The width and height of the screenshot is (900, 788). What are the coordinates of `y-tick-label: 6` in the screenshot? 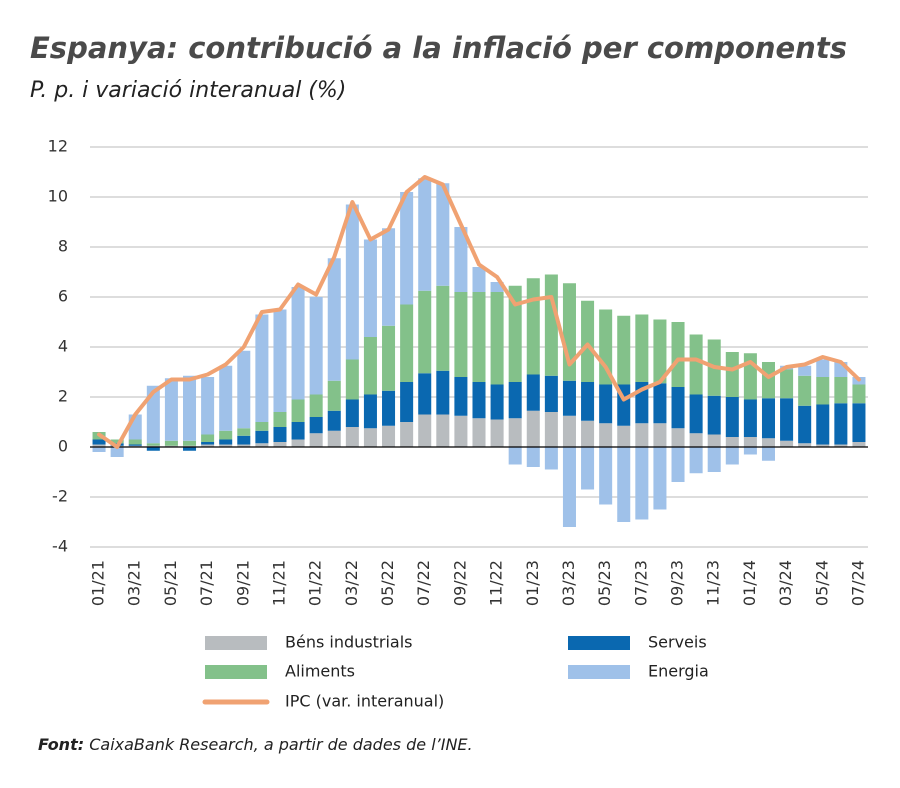 It's located at (63, 296).